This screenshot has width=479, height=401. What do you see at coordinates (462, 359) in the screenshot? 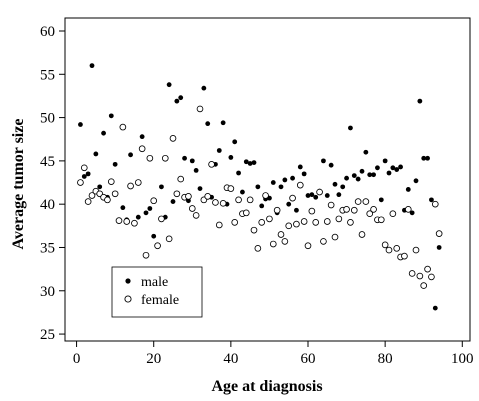
I see `x-tick-label: 100` at bounding box center [462, 359].